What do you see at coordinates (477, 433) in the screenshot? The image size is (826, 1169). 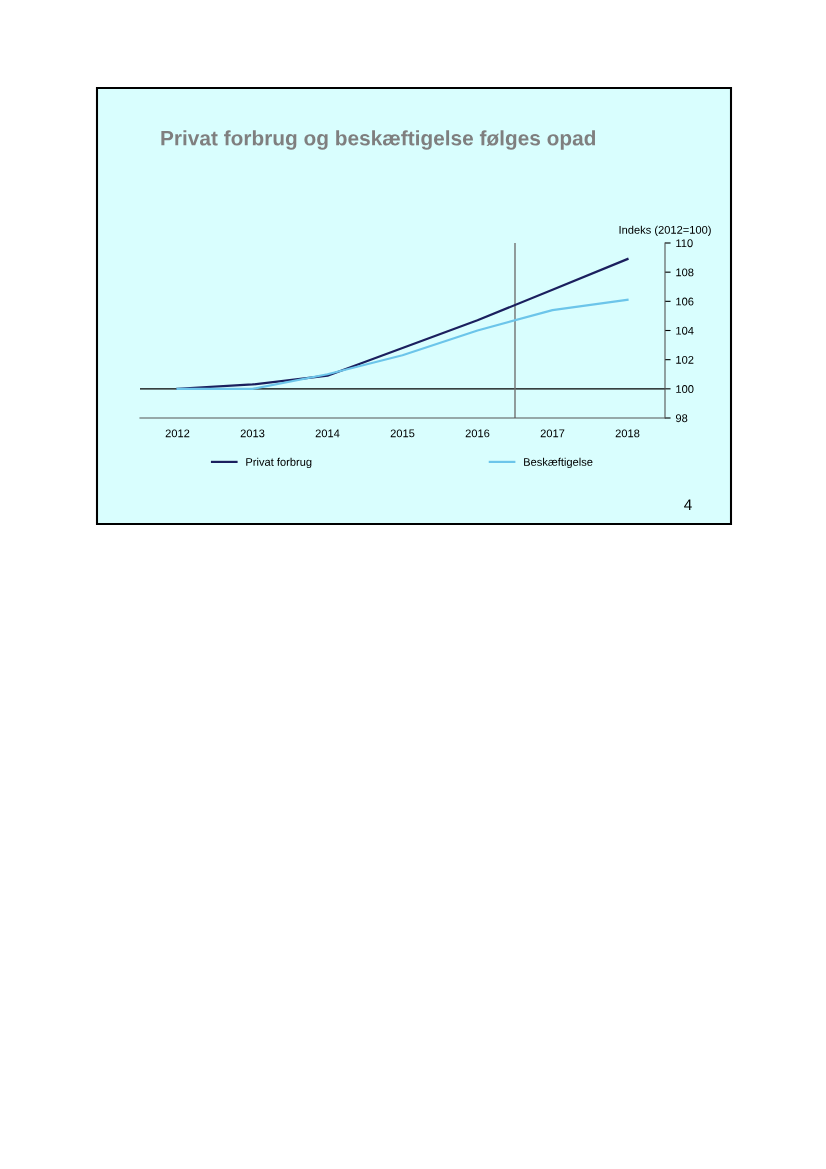 I see `x-tick-label: 2016` at bounding box center [477, 433].